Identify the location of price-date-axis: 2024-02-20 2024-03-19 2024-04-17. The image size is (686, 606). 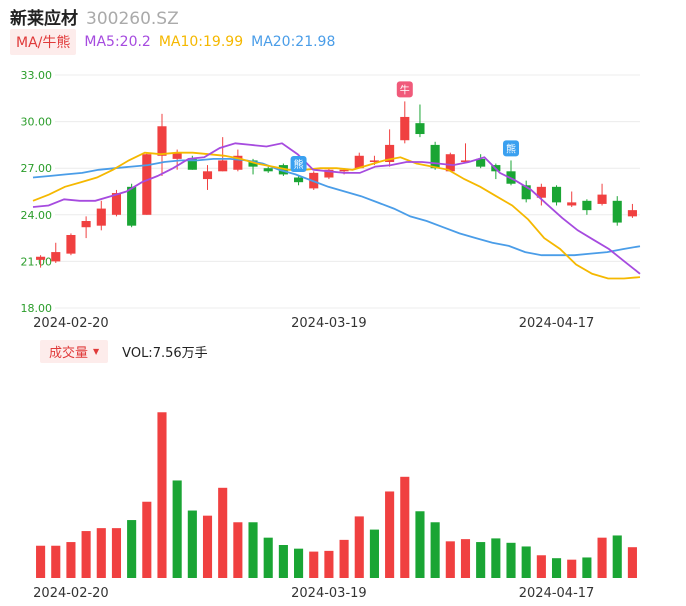
(313, 323).